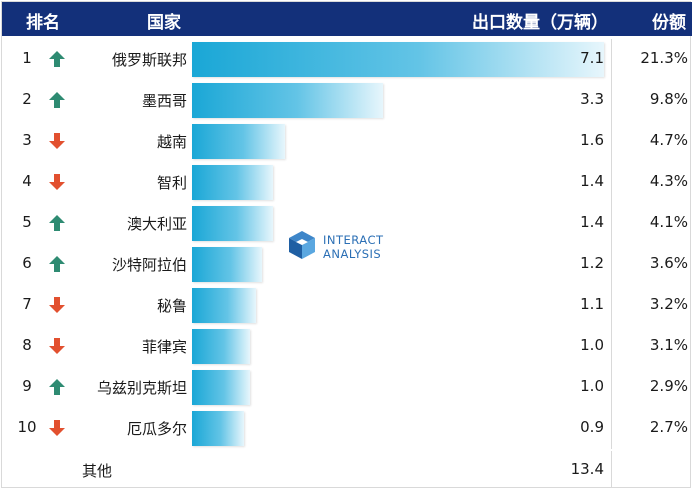 The image size is (692, 489). Describe the element at coordinates (43, 23) in the screenshot. I see `header-rank: 排名` at that location.